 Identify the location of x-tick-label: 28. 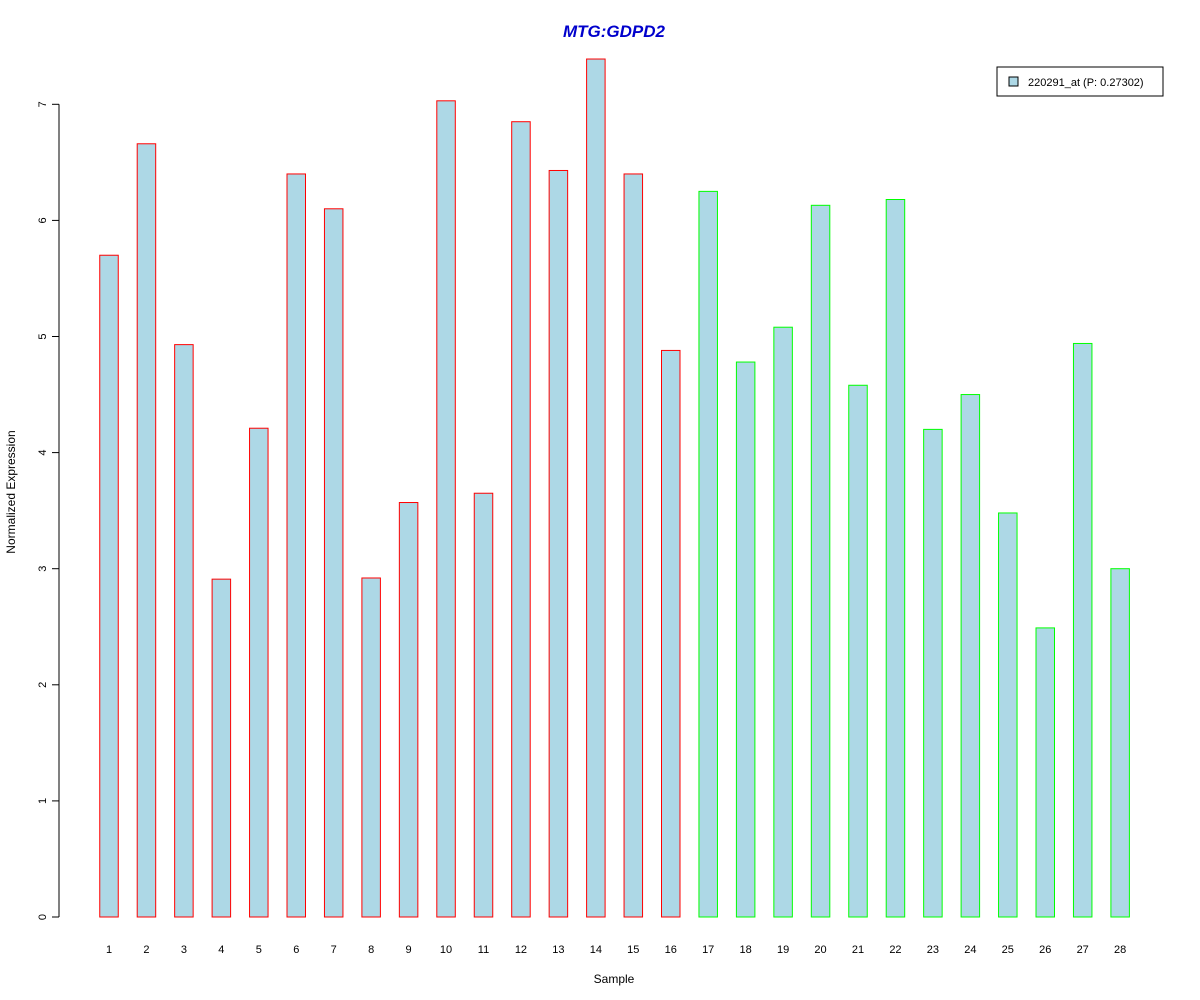
(1120, 950).